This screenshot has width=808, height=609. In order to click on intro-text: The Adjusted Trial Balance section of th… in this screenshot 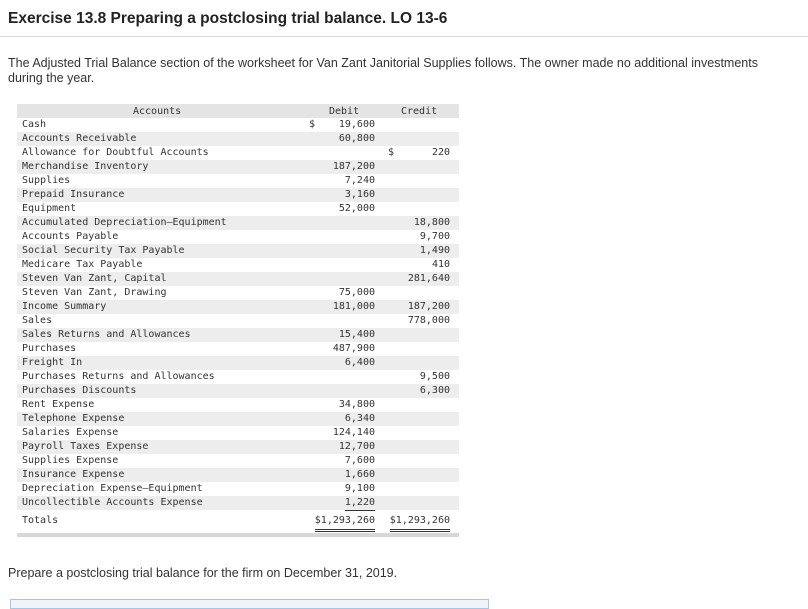, I will do `click(383, 70)`.